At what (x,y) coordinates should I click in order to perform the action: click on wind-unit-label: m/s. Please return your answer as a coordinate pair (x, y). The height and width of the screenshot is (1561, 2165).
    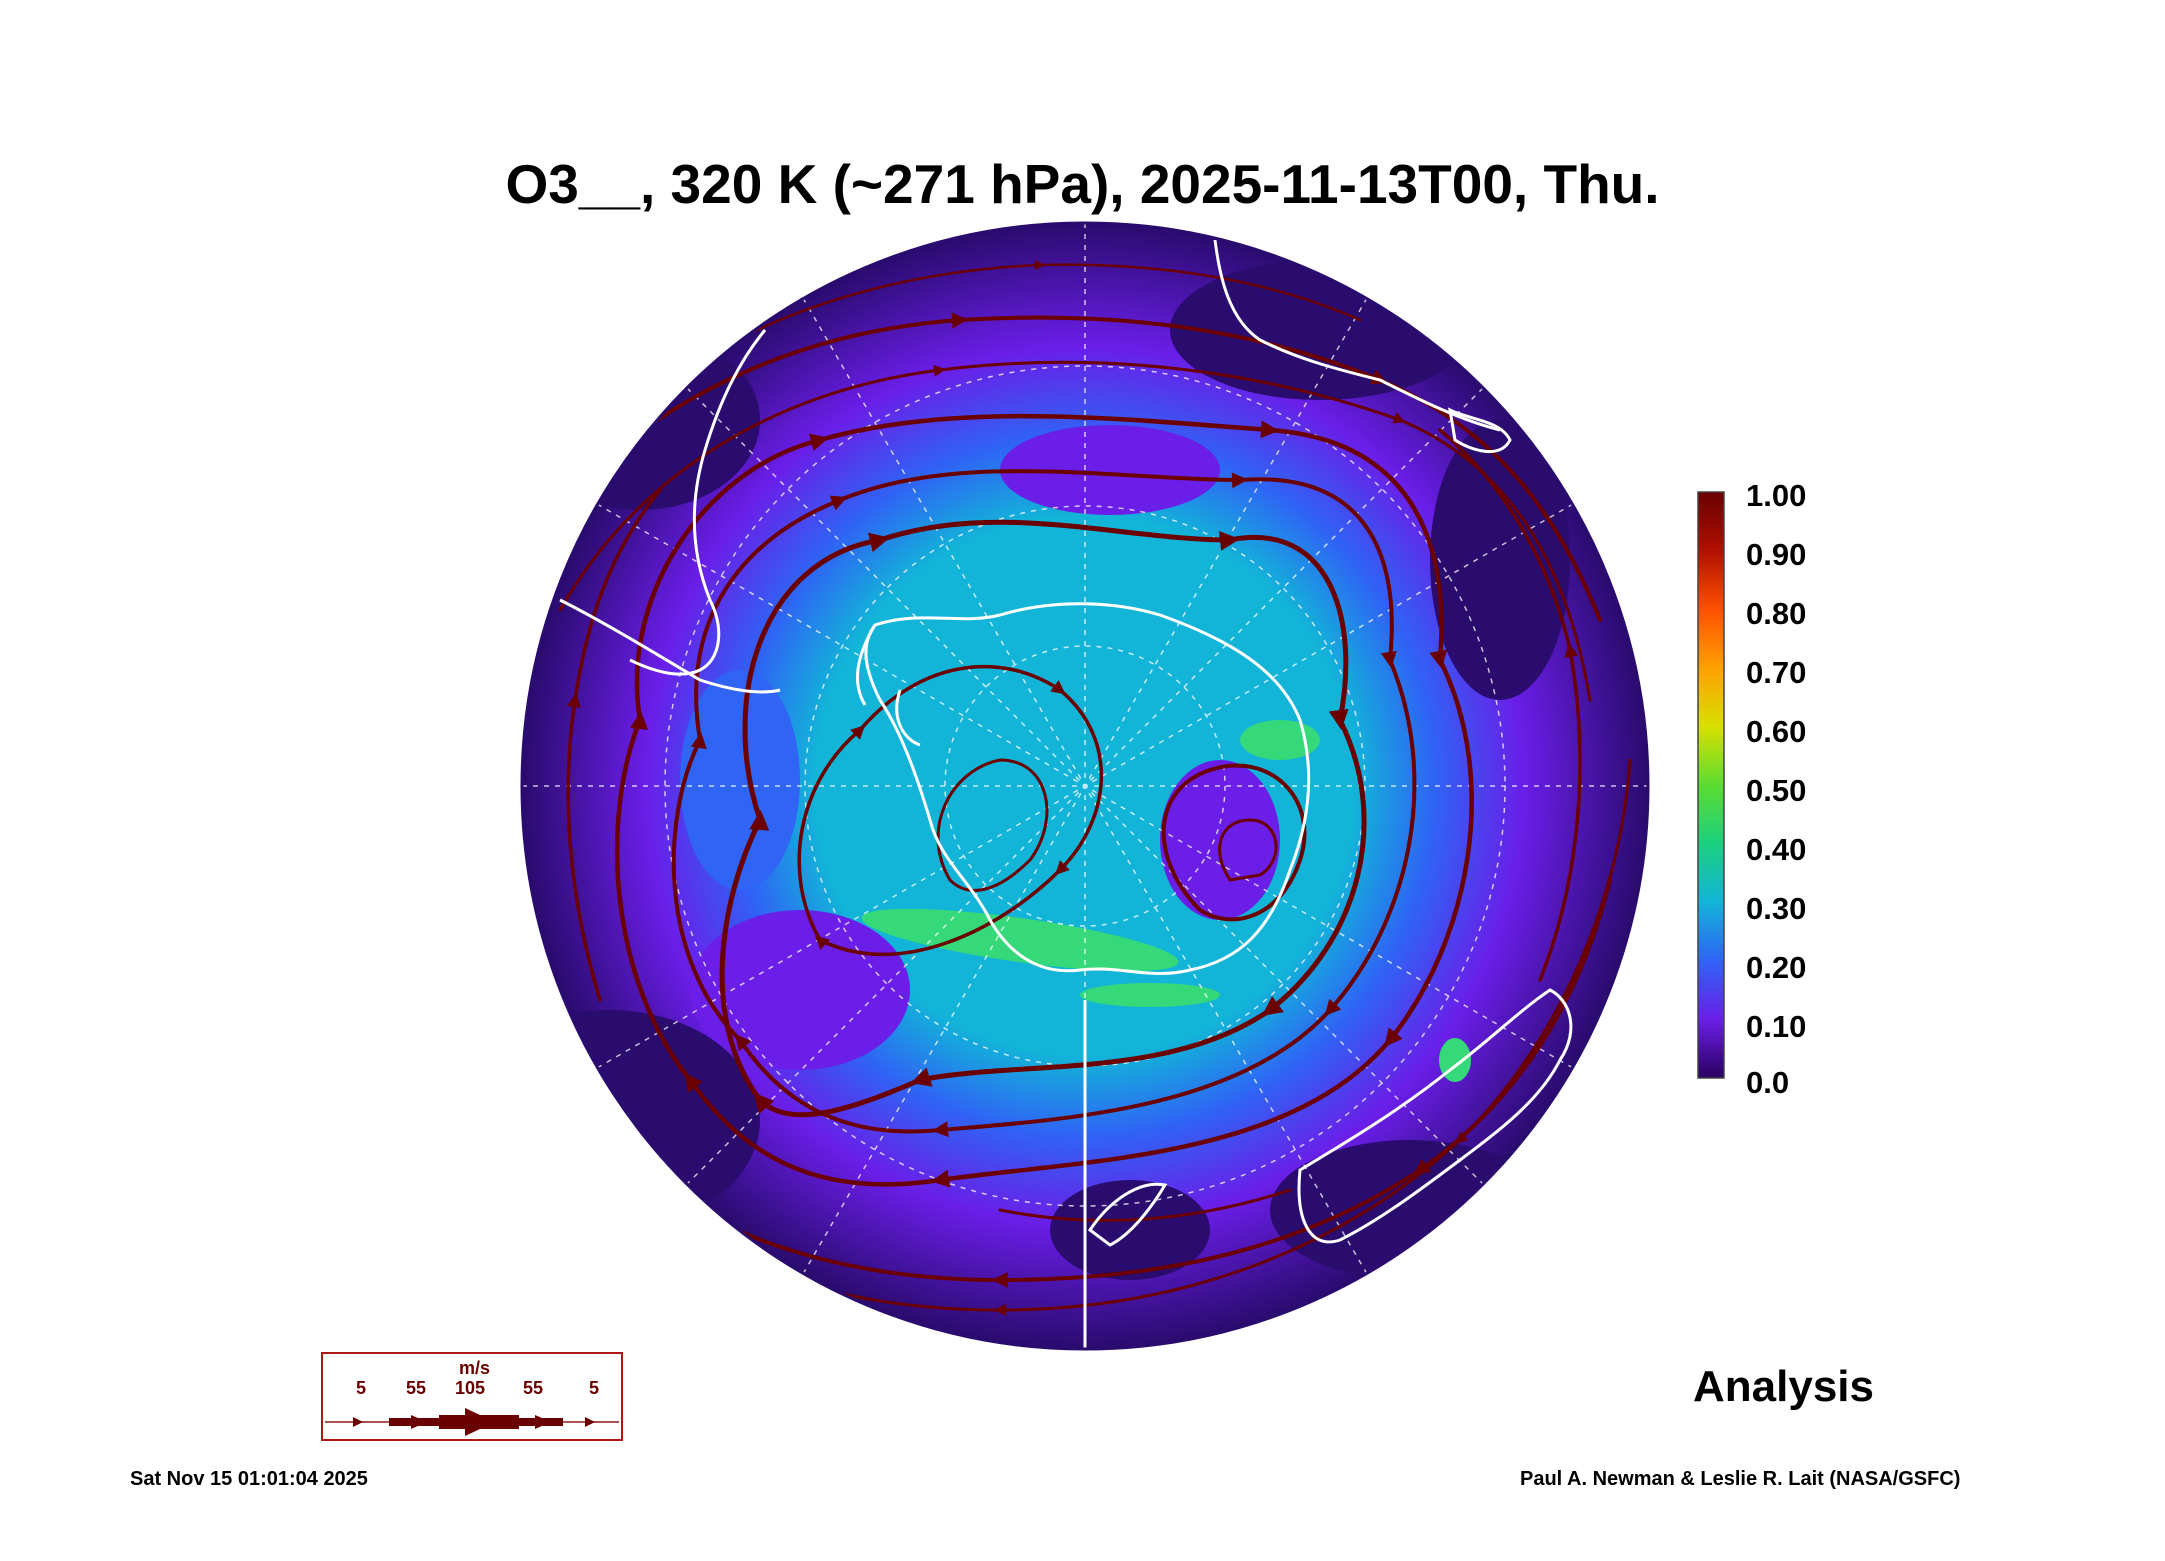
    Looking at the image, I should click on (475, 1368).